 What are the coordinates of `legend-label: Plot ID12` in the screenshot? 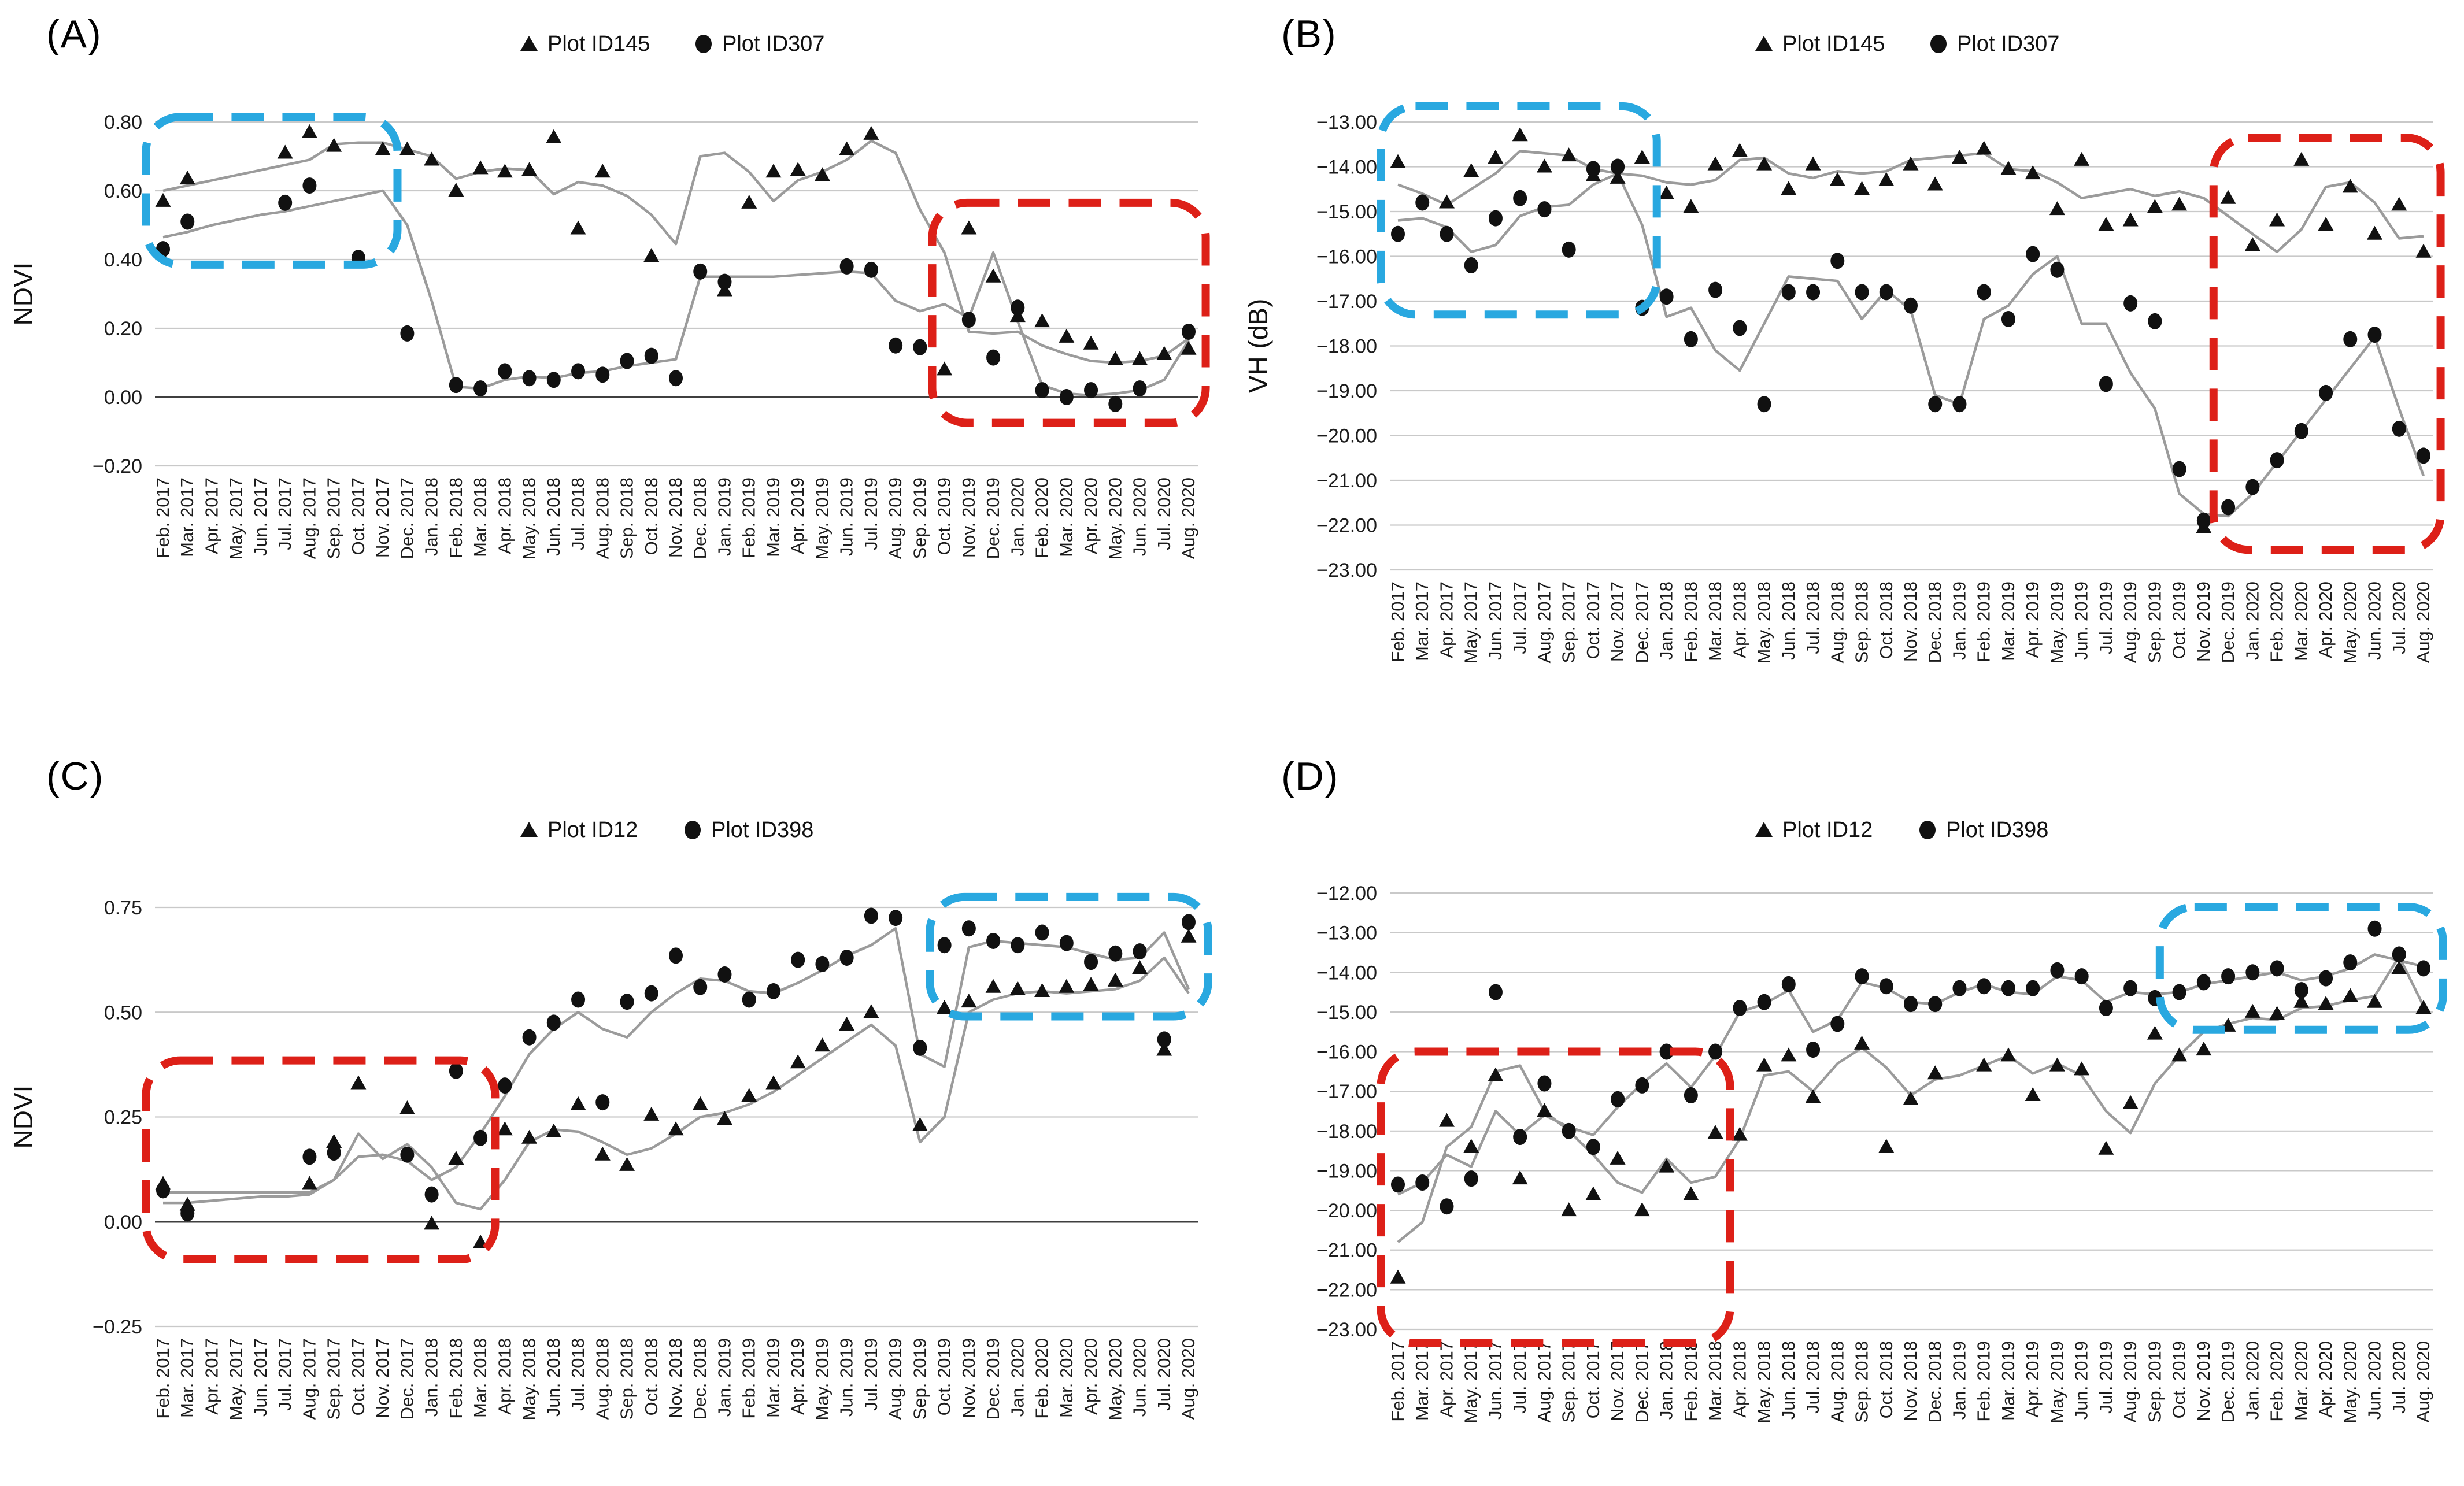 It's located at (592, 830).